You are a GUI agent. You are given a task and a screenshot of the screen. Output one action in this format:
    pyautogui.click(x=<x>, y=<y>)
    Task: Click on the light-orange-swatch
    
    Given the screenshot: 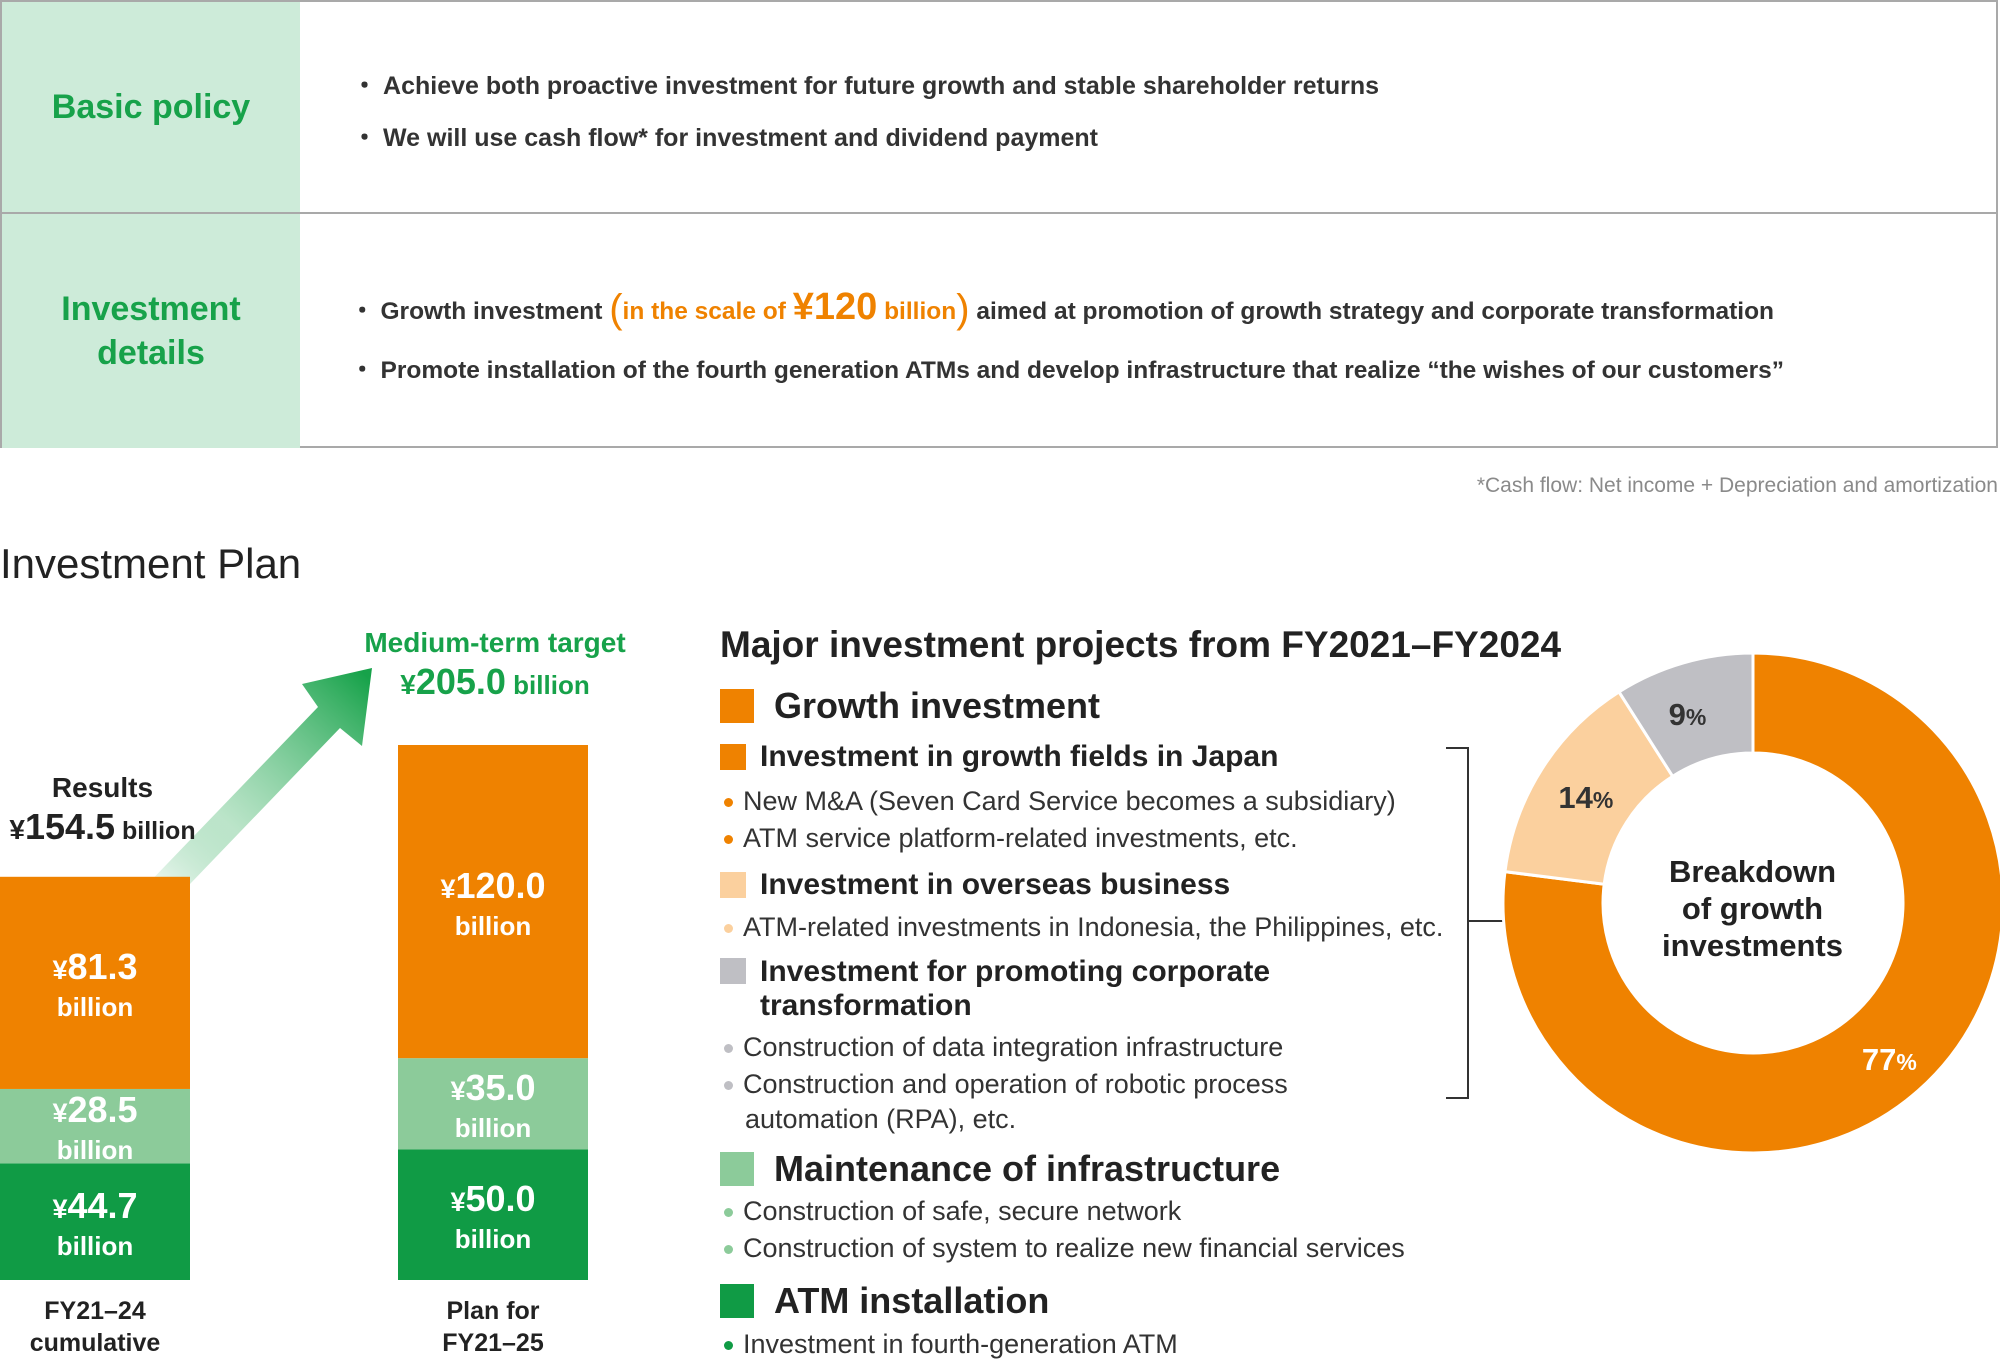 What is the action you would take?
    pyautogui.click(x=733, y=885)
    